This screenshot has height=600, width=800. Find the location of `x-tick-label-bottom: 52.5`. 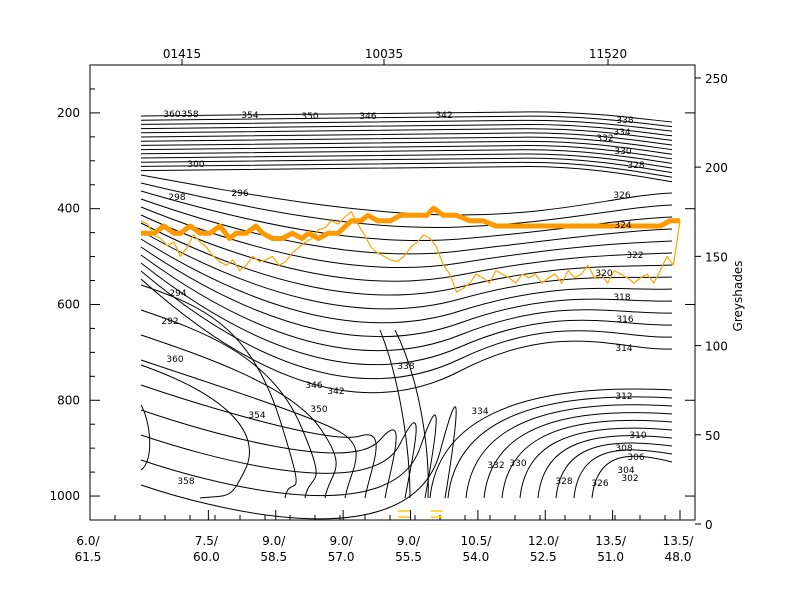

x-tick-label-bottom: 52.5 is located at coordinates (543, 557).